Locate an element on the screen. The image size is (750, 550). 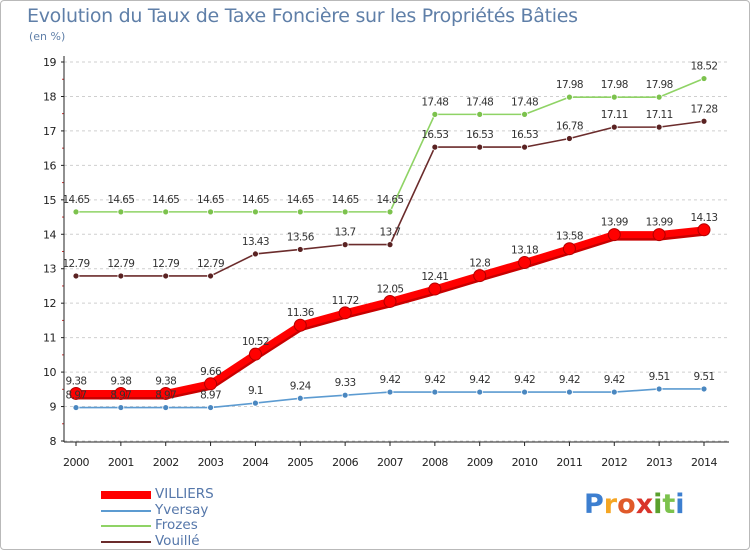
data-label-yversay-2011: 9.42 is located at coordinates (569, 380).